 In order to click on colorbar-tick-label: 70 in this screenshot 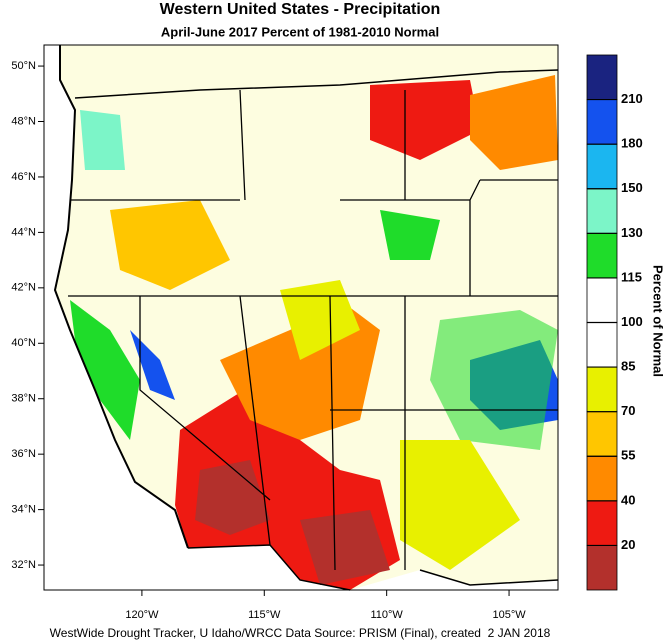, I will do `click(628, 410)`.